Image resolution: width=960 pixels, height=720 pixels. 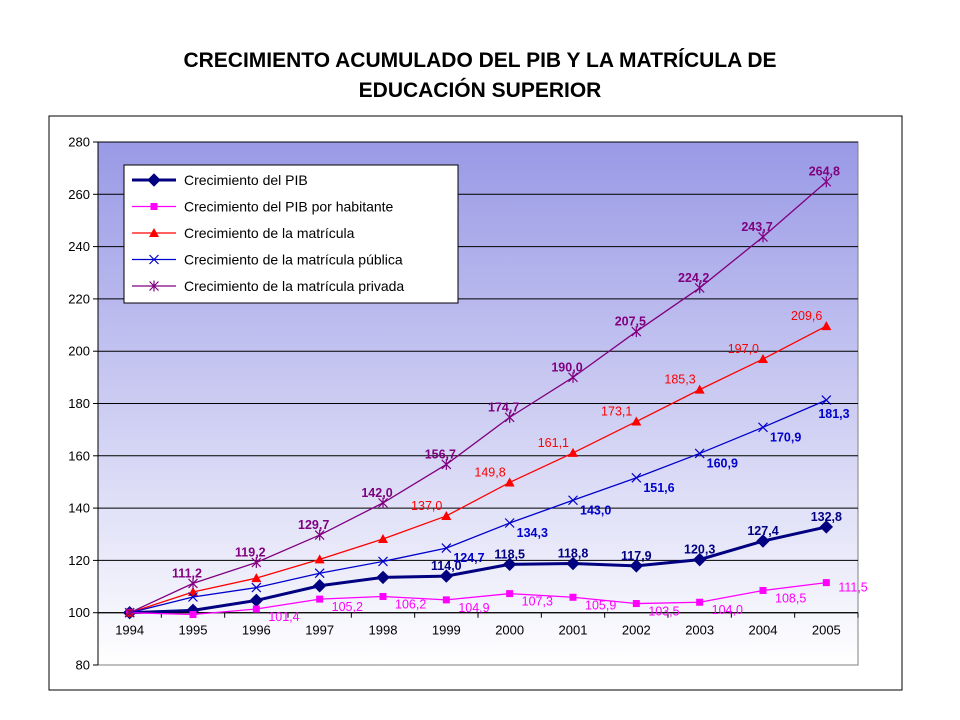 What do you see at coordinates (79, 508) in the screenshot?
I see `y-tick-label: 140` at bounding box center [79, 508].